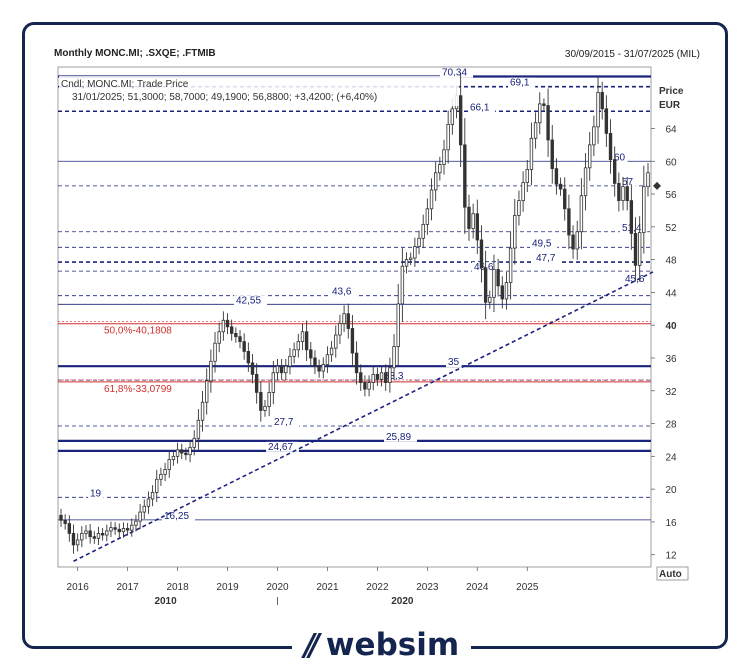 This screenshot has width=751, height=669. What do you see at coordinates (477, 587) in the screenshot?
I see `x-tick-label: 2024` at bounding box center [477, 587].